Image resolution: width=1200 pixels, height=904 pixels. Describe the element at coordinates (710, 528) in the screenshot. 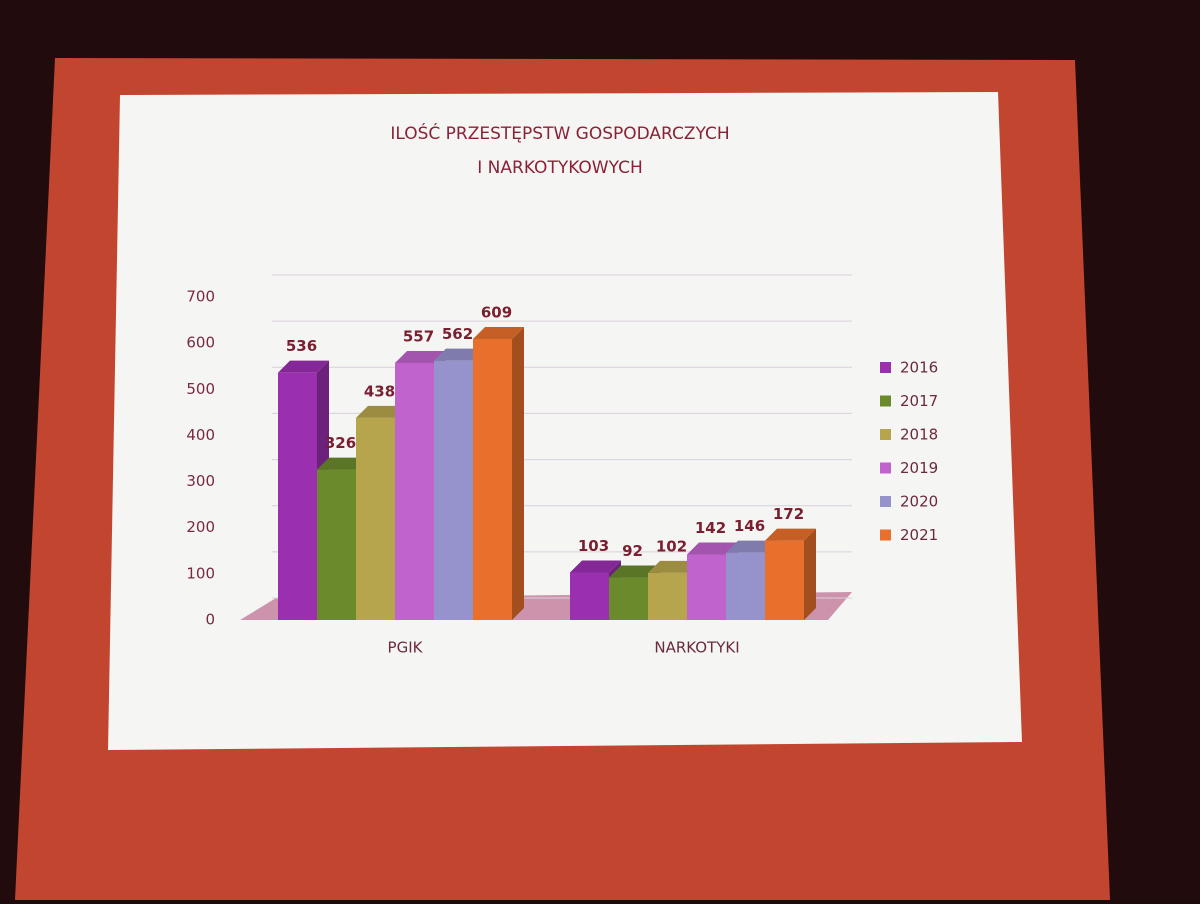

I see `data-label: 142` at that location.